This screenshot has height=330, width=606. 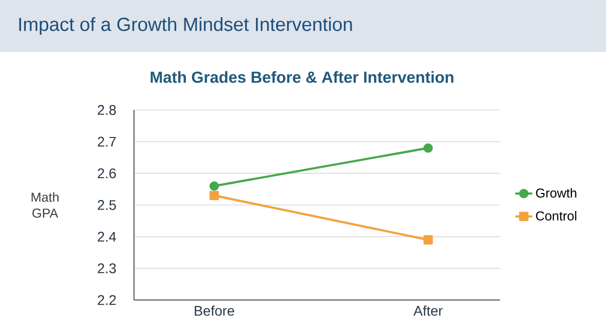 I want to click on y-tick-label: 2.2, so click(x=107, y=300).